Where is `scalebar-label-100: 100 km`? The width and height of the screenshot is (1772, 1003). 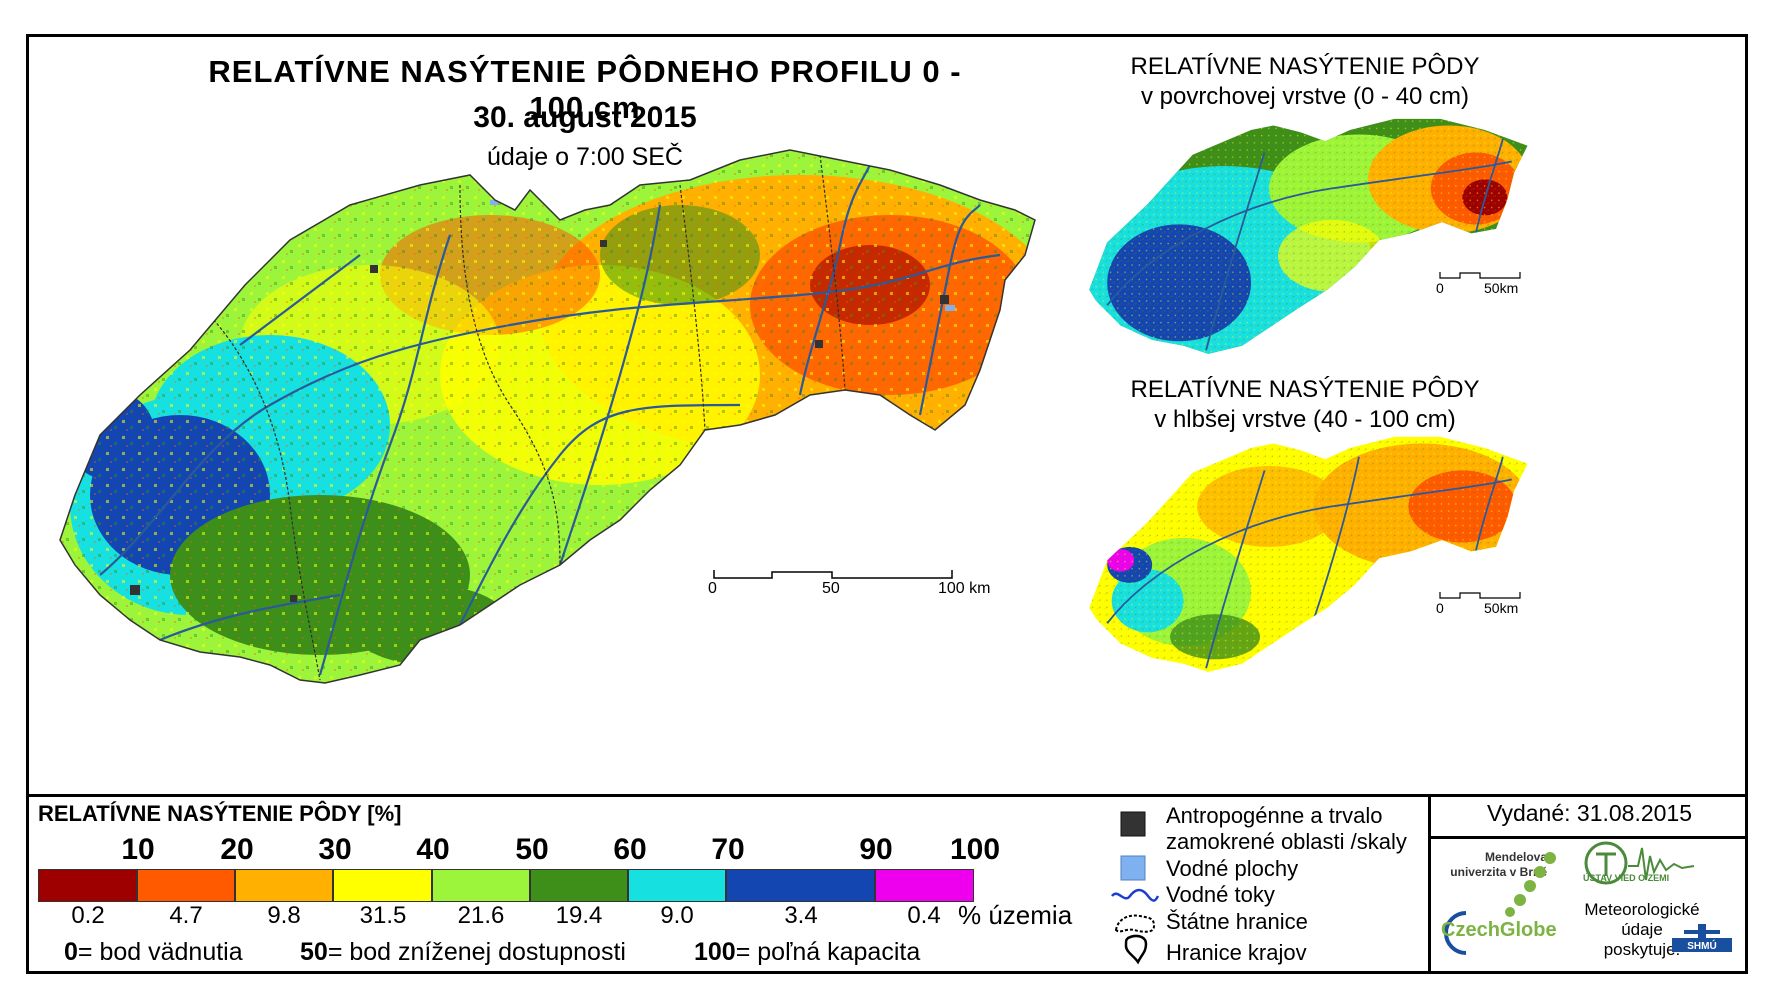
scalebar-label-100: 100 km is located at coordinates (964, 588).